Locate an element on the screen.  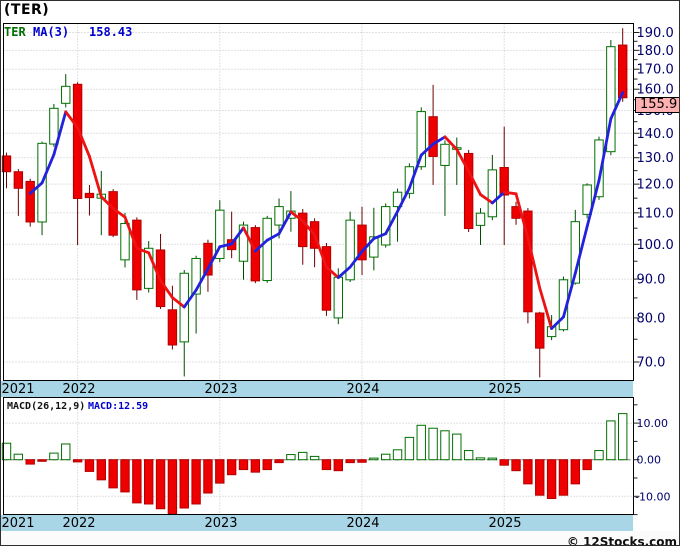
year-label: 2023 is located at coordinates (221, 389).